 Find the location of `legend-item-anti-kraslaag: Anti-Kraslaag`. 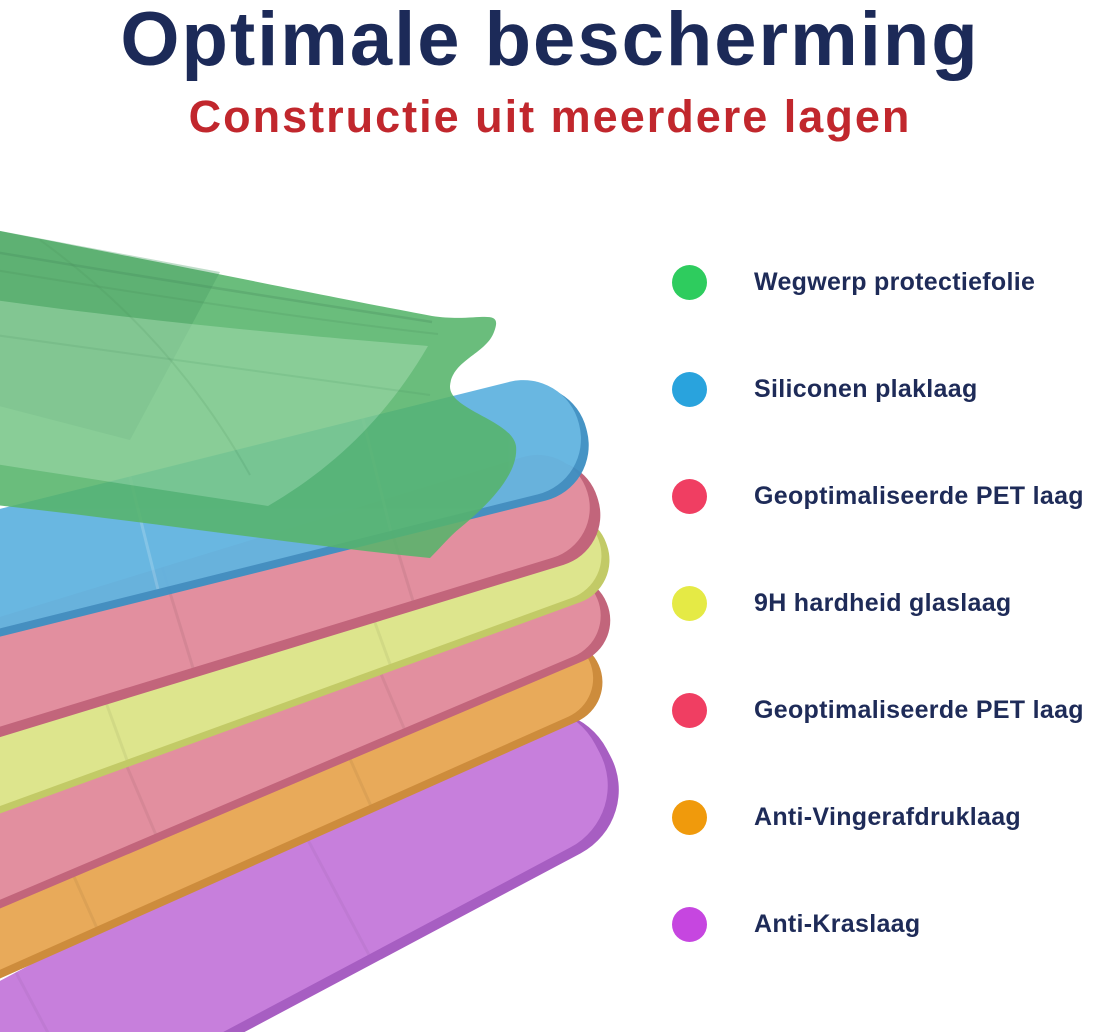

legend-item-anti-kraslaag: Anti-Kraslaag is located at coordinates (878, 924).